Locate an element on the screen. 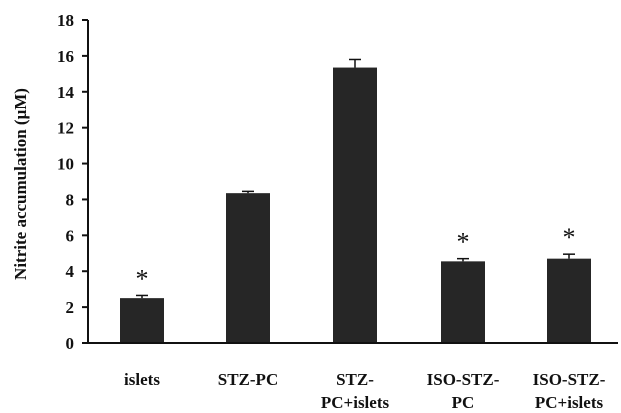 Image resolution: width=621 pixels, height=413 pixels. y-tick-label: 4 is located at coordinates (70, 271).